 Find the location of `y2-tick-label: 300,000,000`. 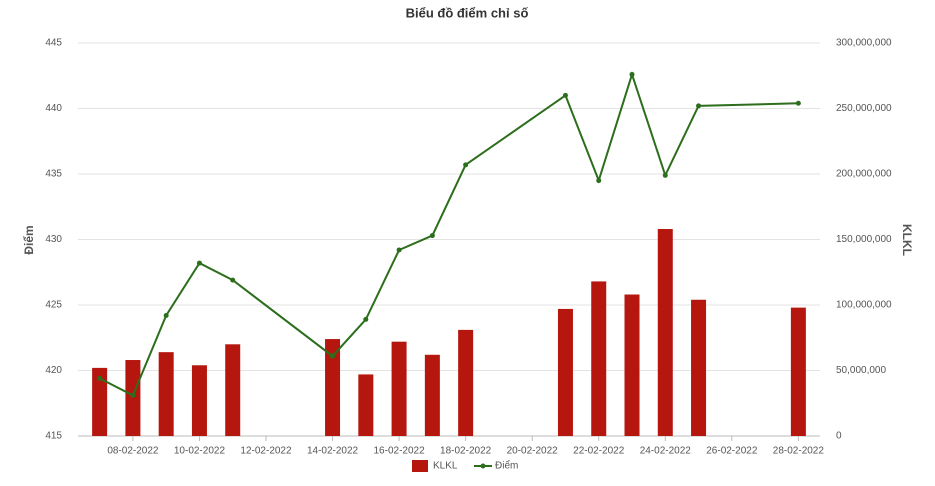

y2-tick-label: 300,000,000 is located at coordinates (864, 43).